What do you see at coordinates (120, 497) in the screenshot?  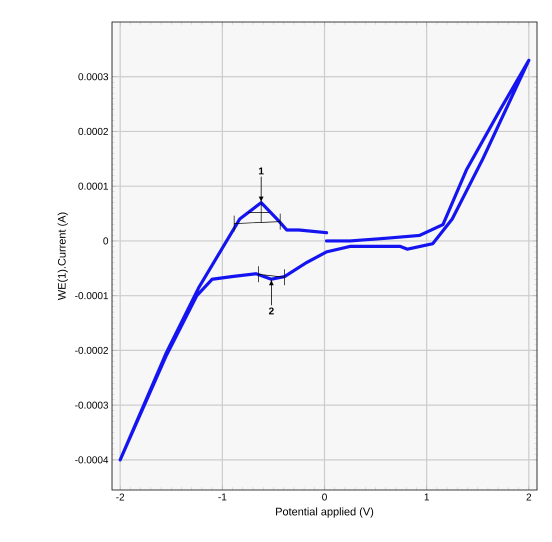 I see `x-tick-label: -2` at bounding box center [120, 497].